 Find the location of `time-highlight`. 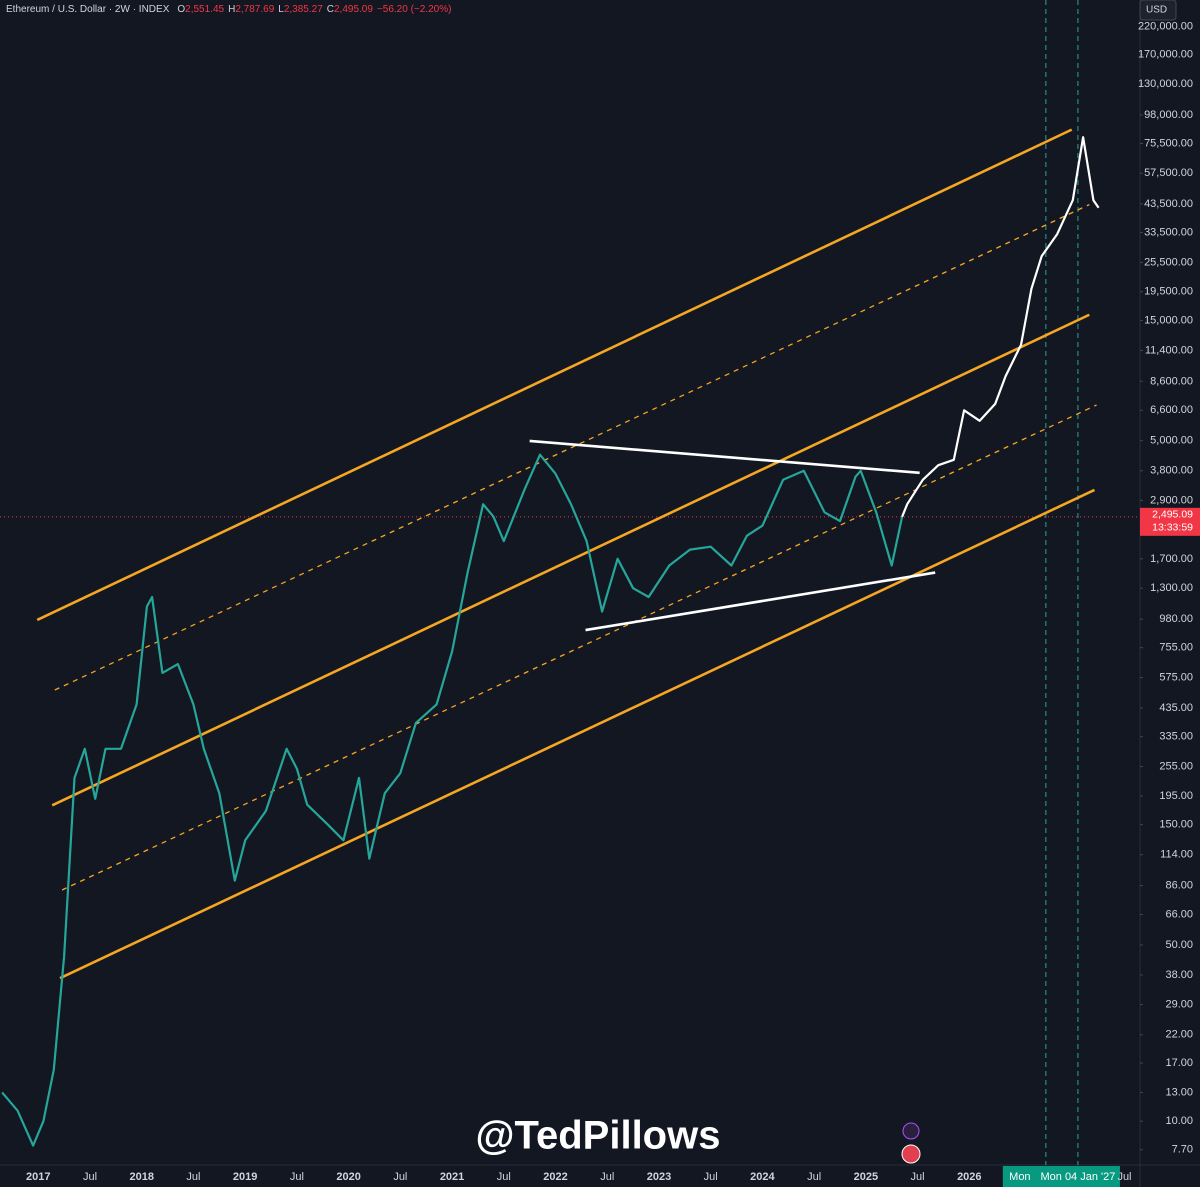

time-highlight is located at coordinates (1061, 1176).